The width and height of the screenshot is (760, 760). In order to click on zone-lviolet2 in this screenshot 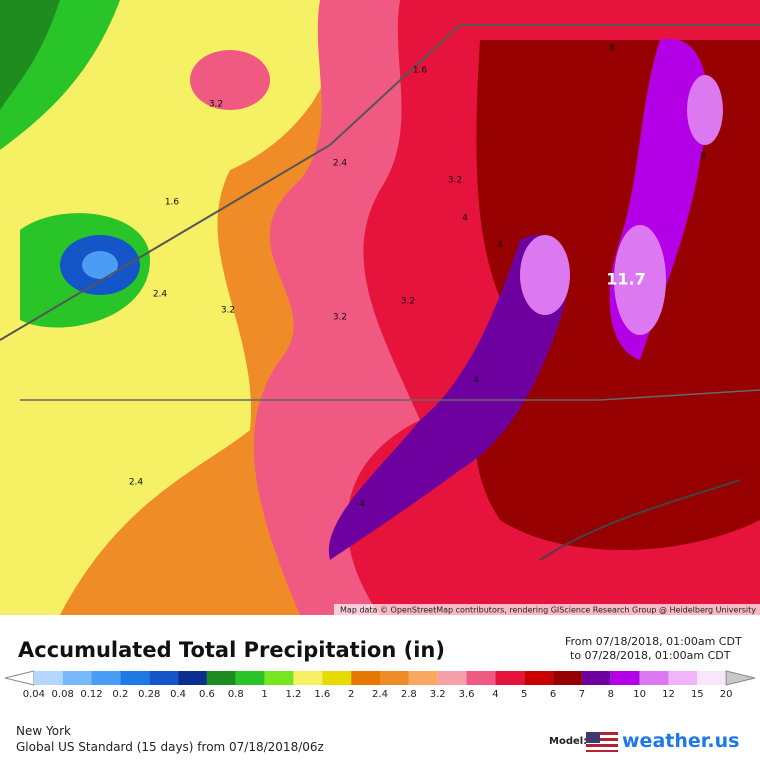, I will do `click(545, 275)`.